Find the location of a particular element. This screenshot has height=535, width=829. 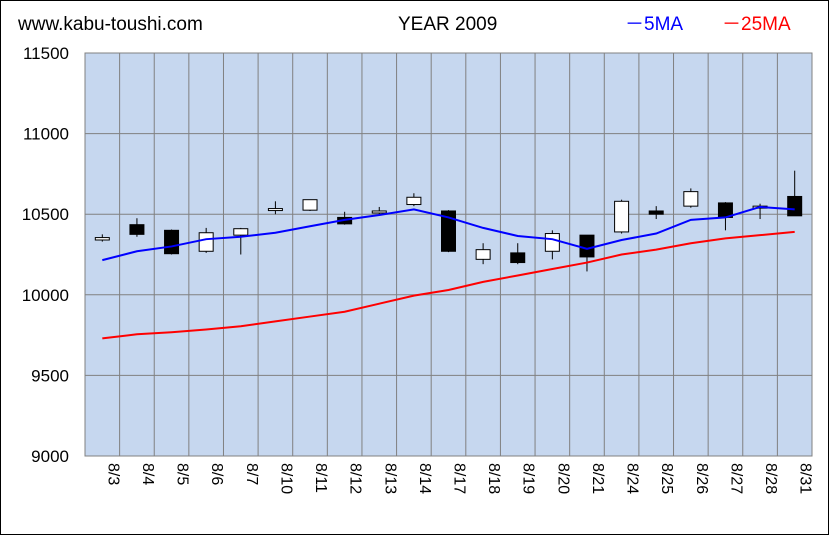

chart-title: YEAR 2009 is located at coordinates (448, 24).